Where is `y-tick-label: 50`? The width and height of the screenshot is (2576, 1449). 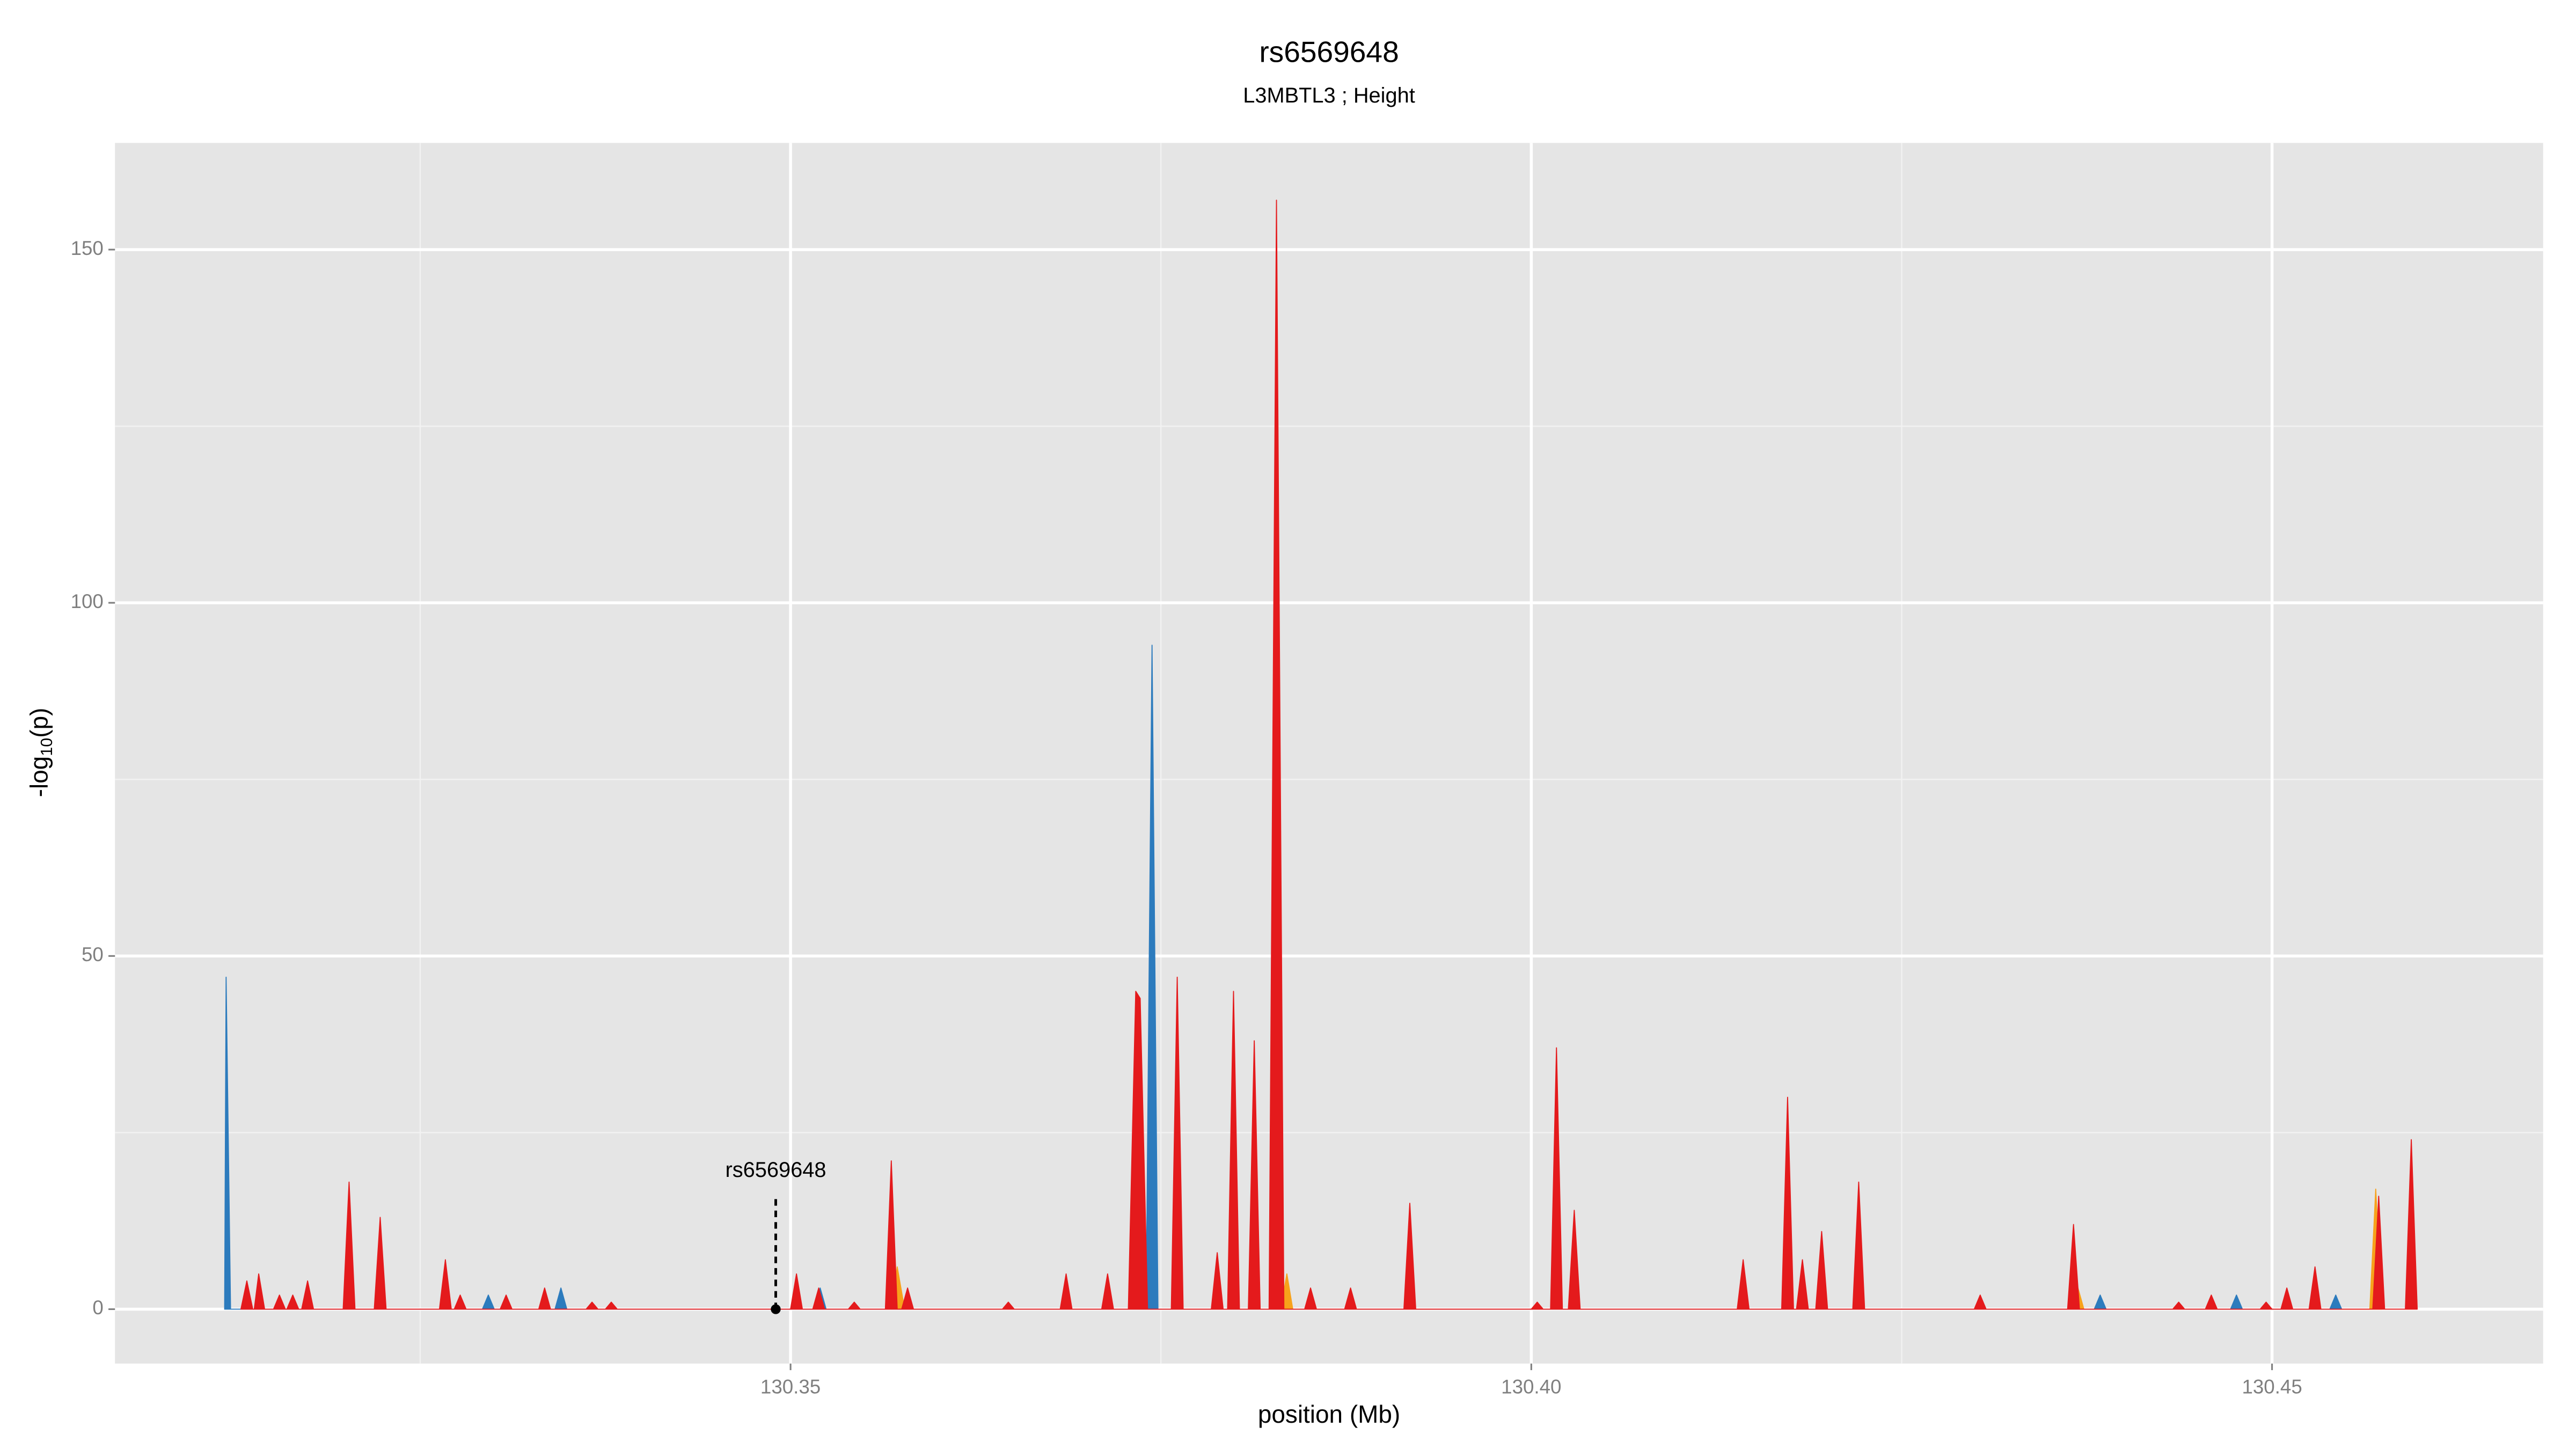 y-tick-label: 50 is located at coordinates (93, 954).